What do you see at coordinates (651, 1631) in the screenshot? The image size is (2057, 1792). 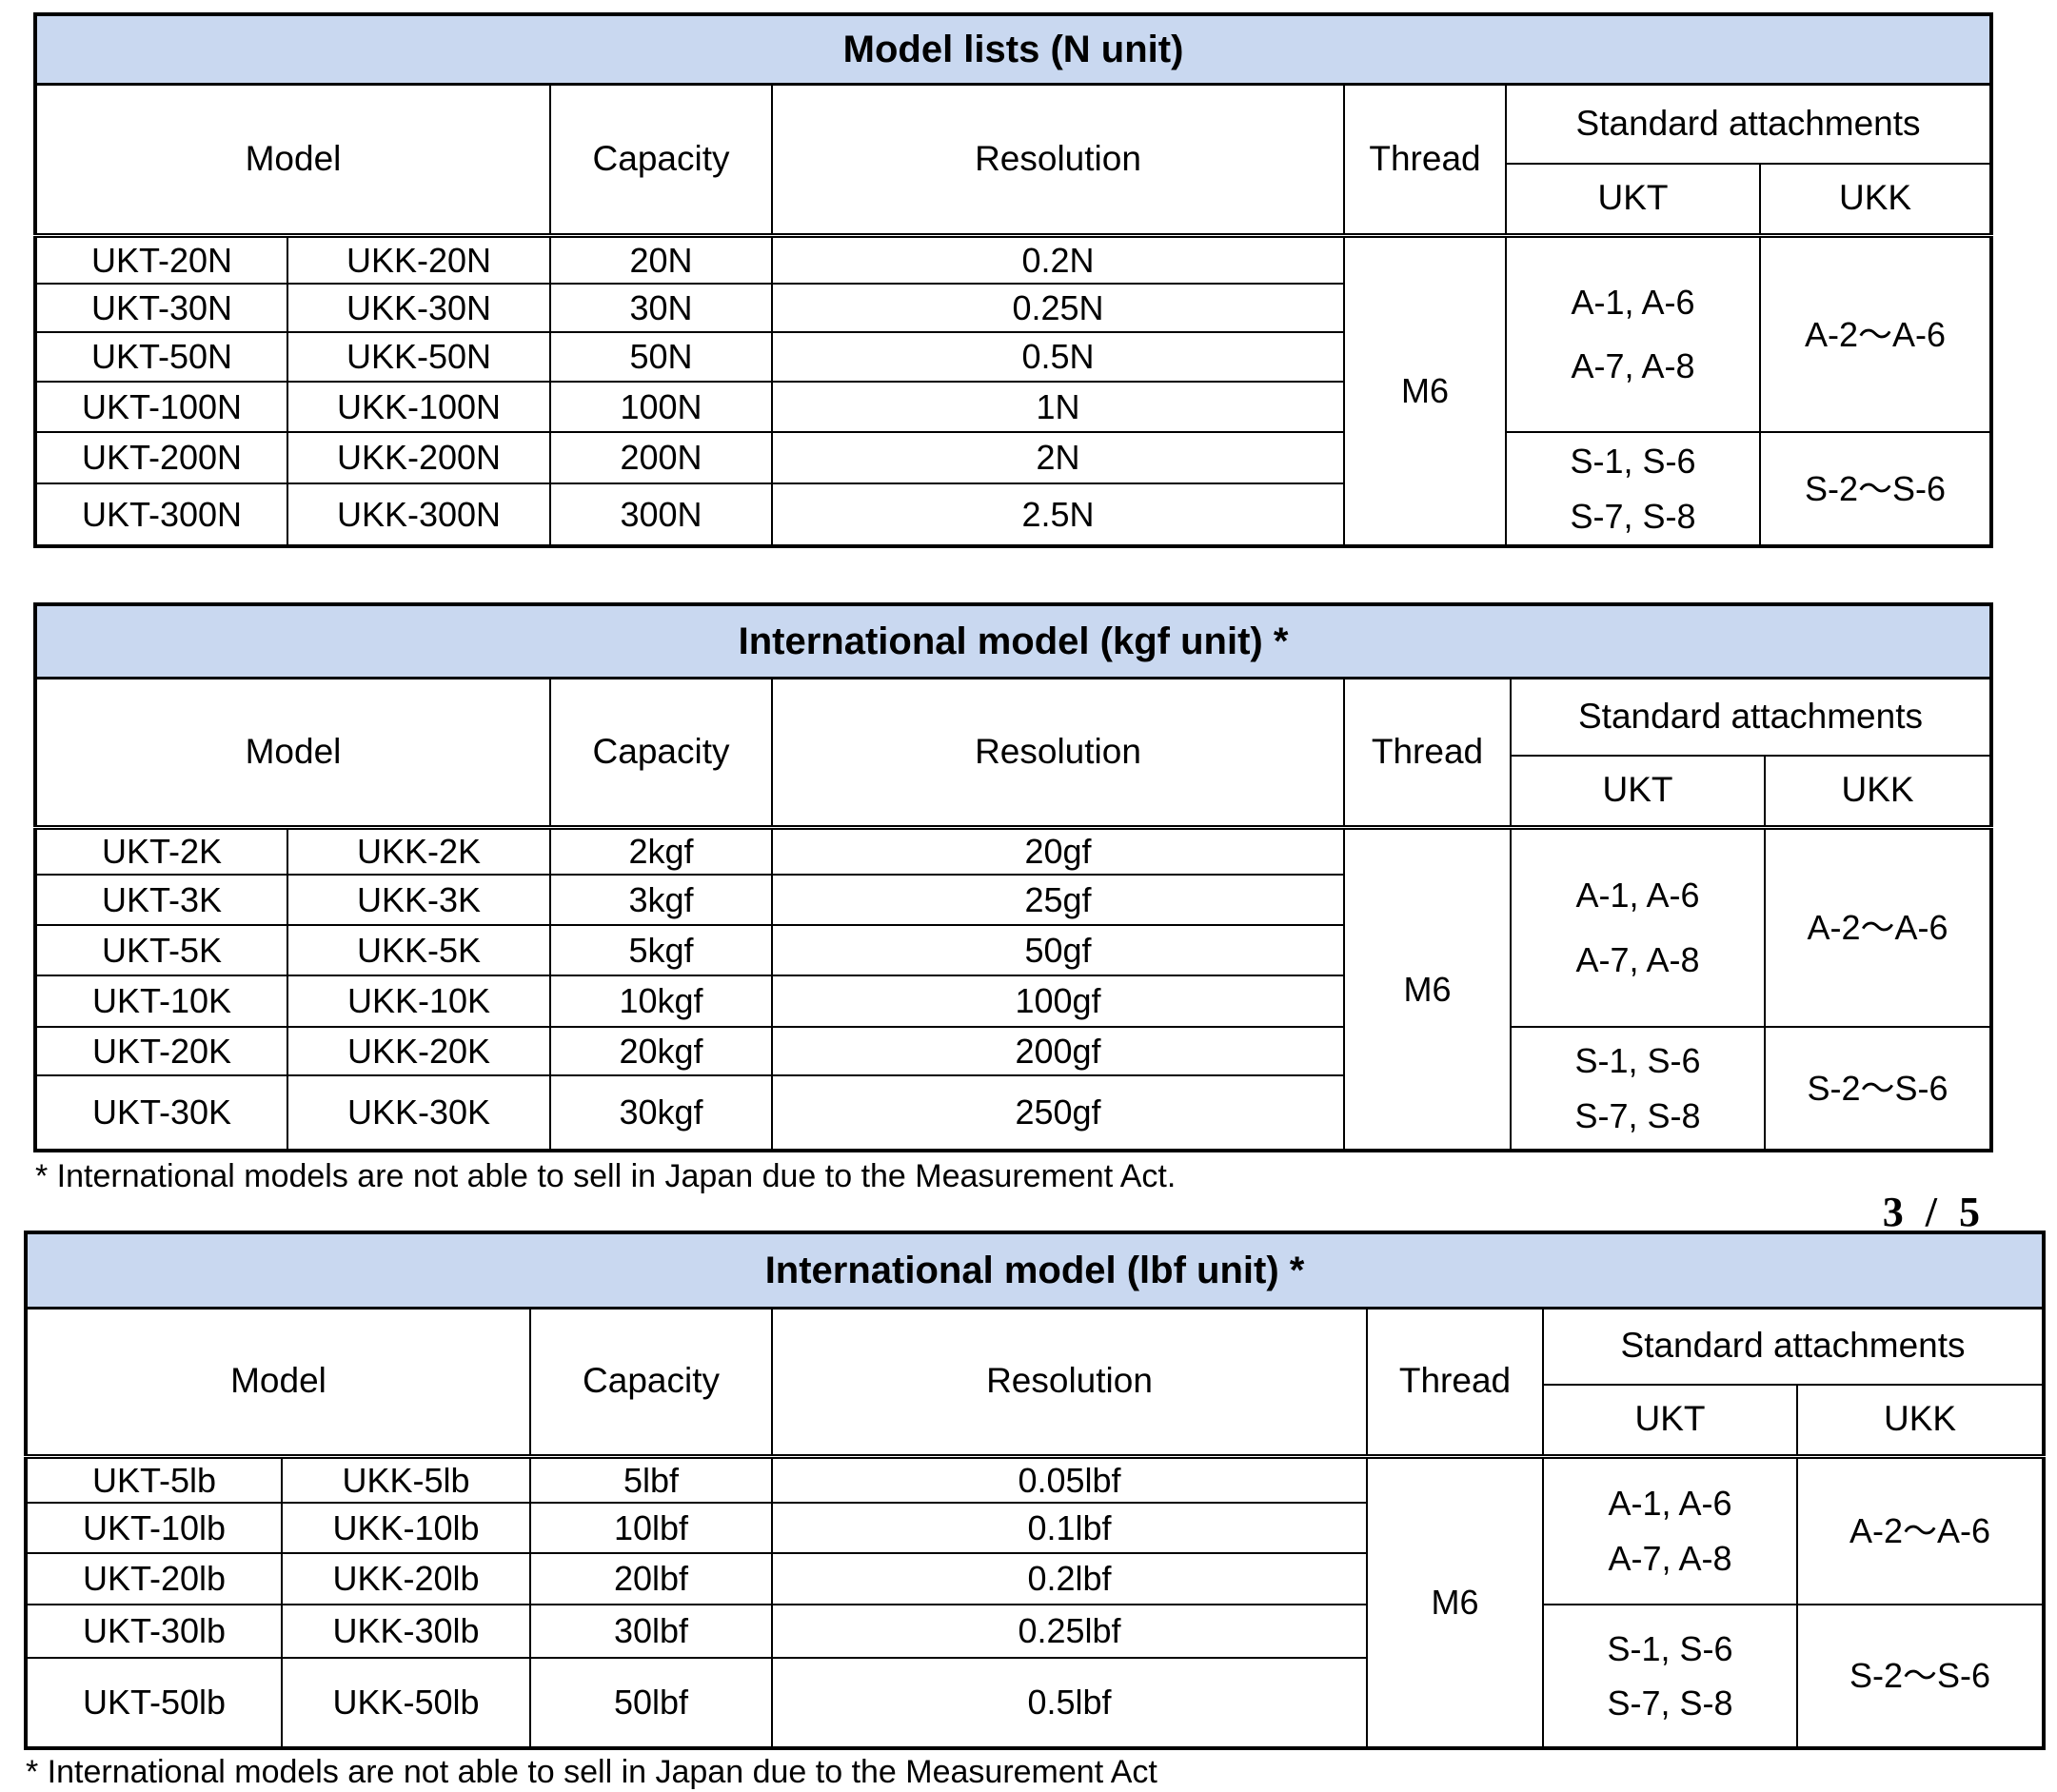 I see `capacity-cell: 30lbf` at bounding box center [651, 1631].